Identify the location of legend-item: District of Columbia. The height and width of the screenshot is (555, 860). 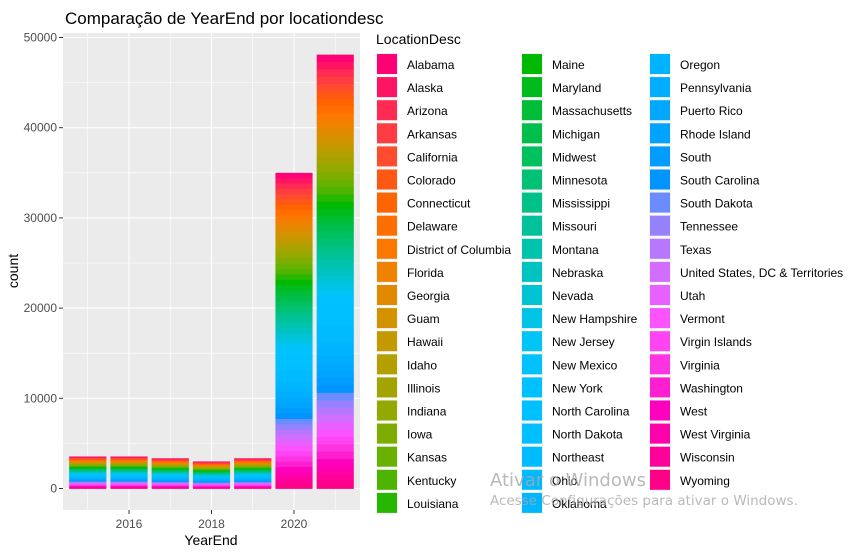
(443, 248).